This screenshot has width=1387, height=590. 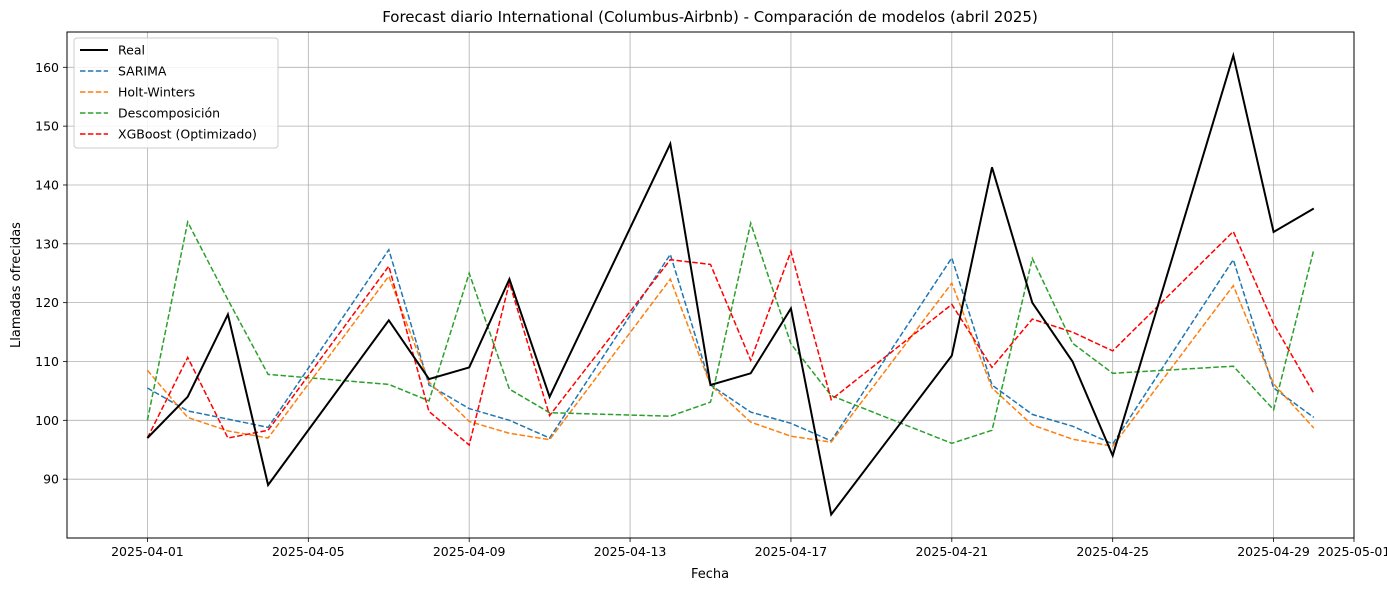 I want to click on x-tick-label: 2025-04-13, so click(x=630, y=551).